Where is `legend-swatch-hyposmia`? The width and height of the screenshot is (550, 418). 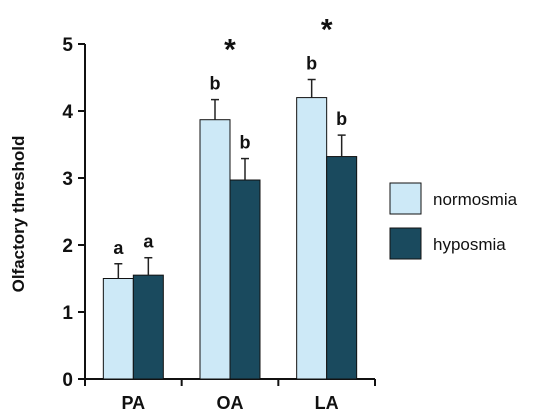
legend-swatch-hyposmia is located at coordinates (405, 243).